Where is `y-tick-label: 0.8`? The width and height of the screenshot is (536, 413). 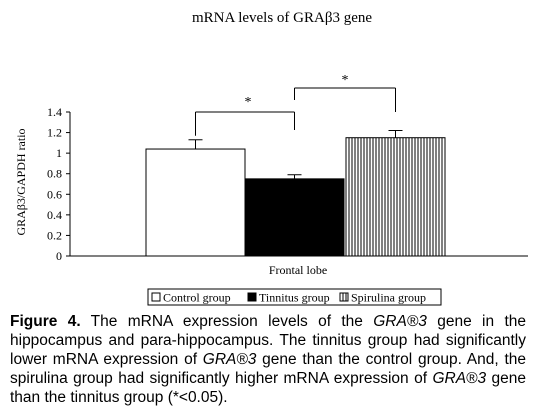 y-tick-label: 0.8 is located at coordinates (54, 174).